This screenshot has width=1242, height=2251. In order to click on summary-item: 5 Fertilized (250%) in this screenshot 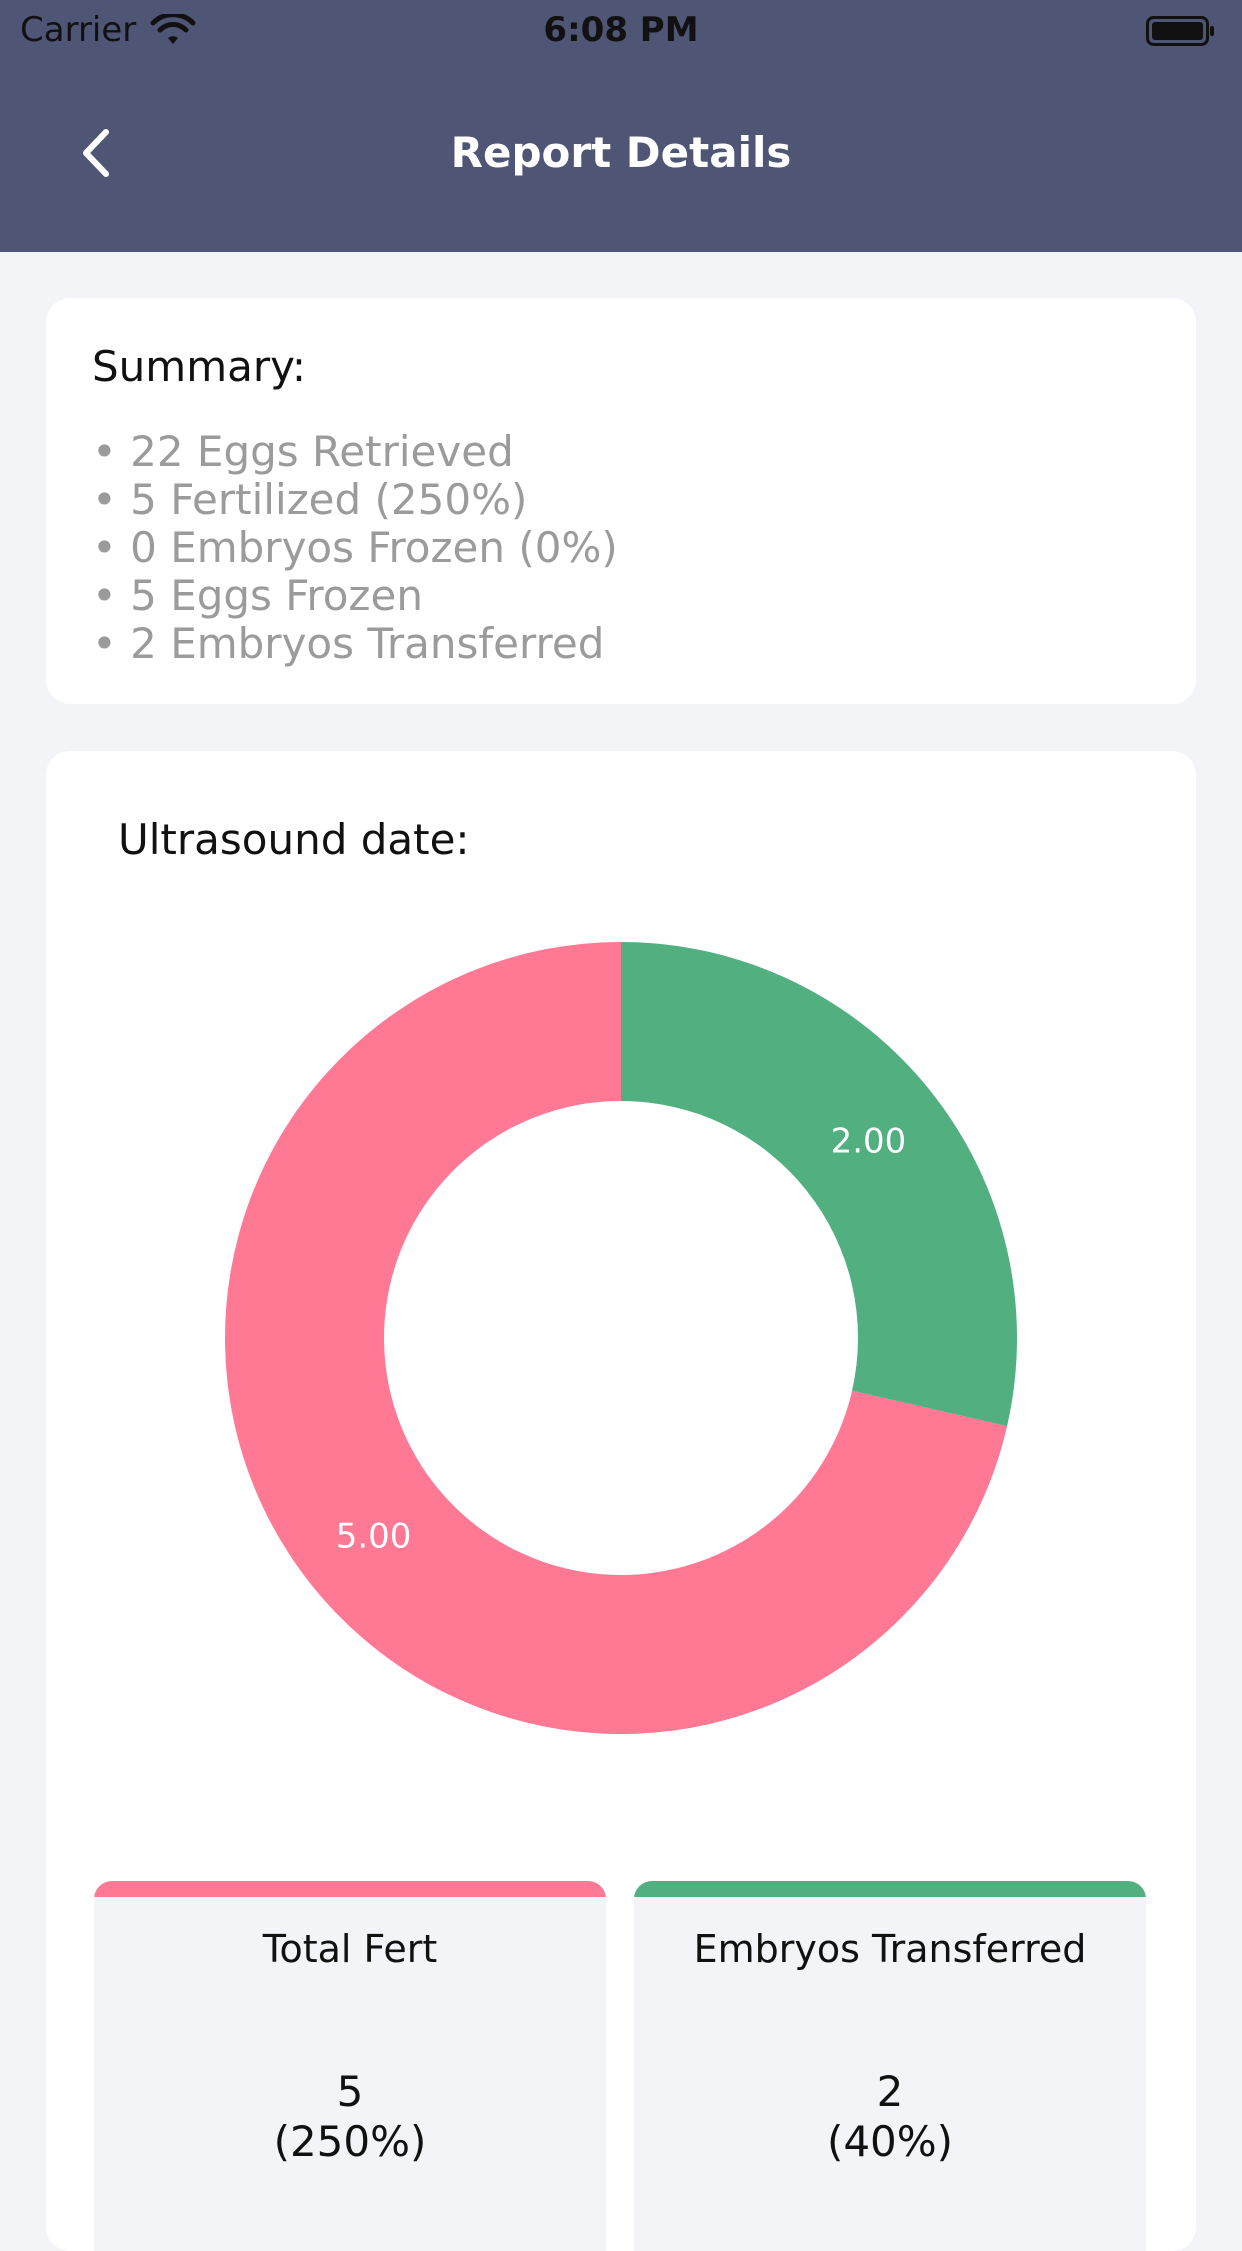, I will do `click(355, 500)`.